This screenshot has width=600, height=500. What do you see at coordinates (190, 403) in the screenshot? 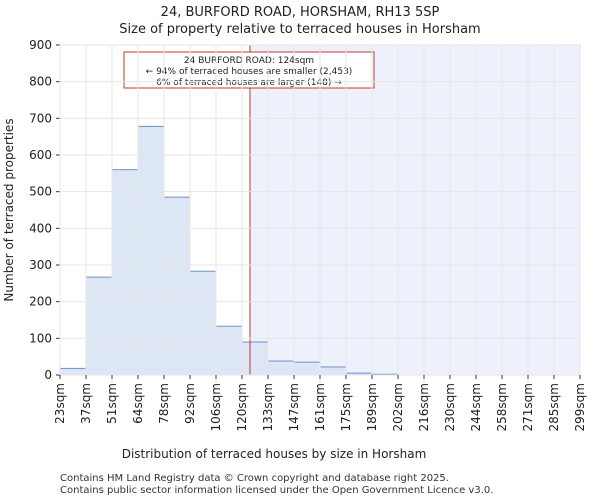
I see `x-tick-label: 92sqm` at bounding box center [190, 403].